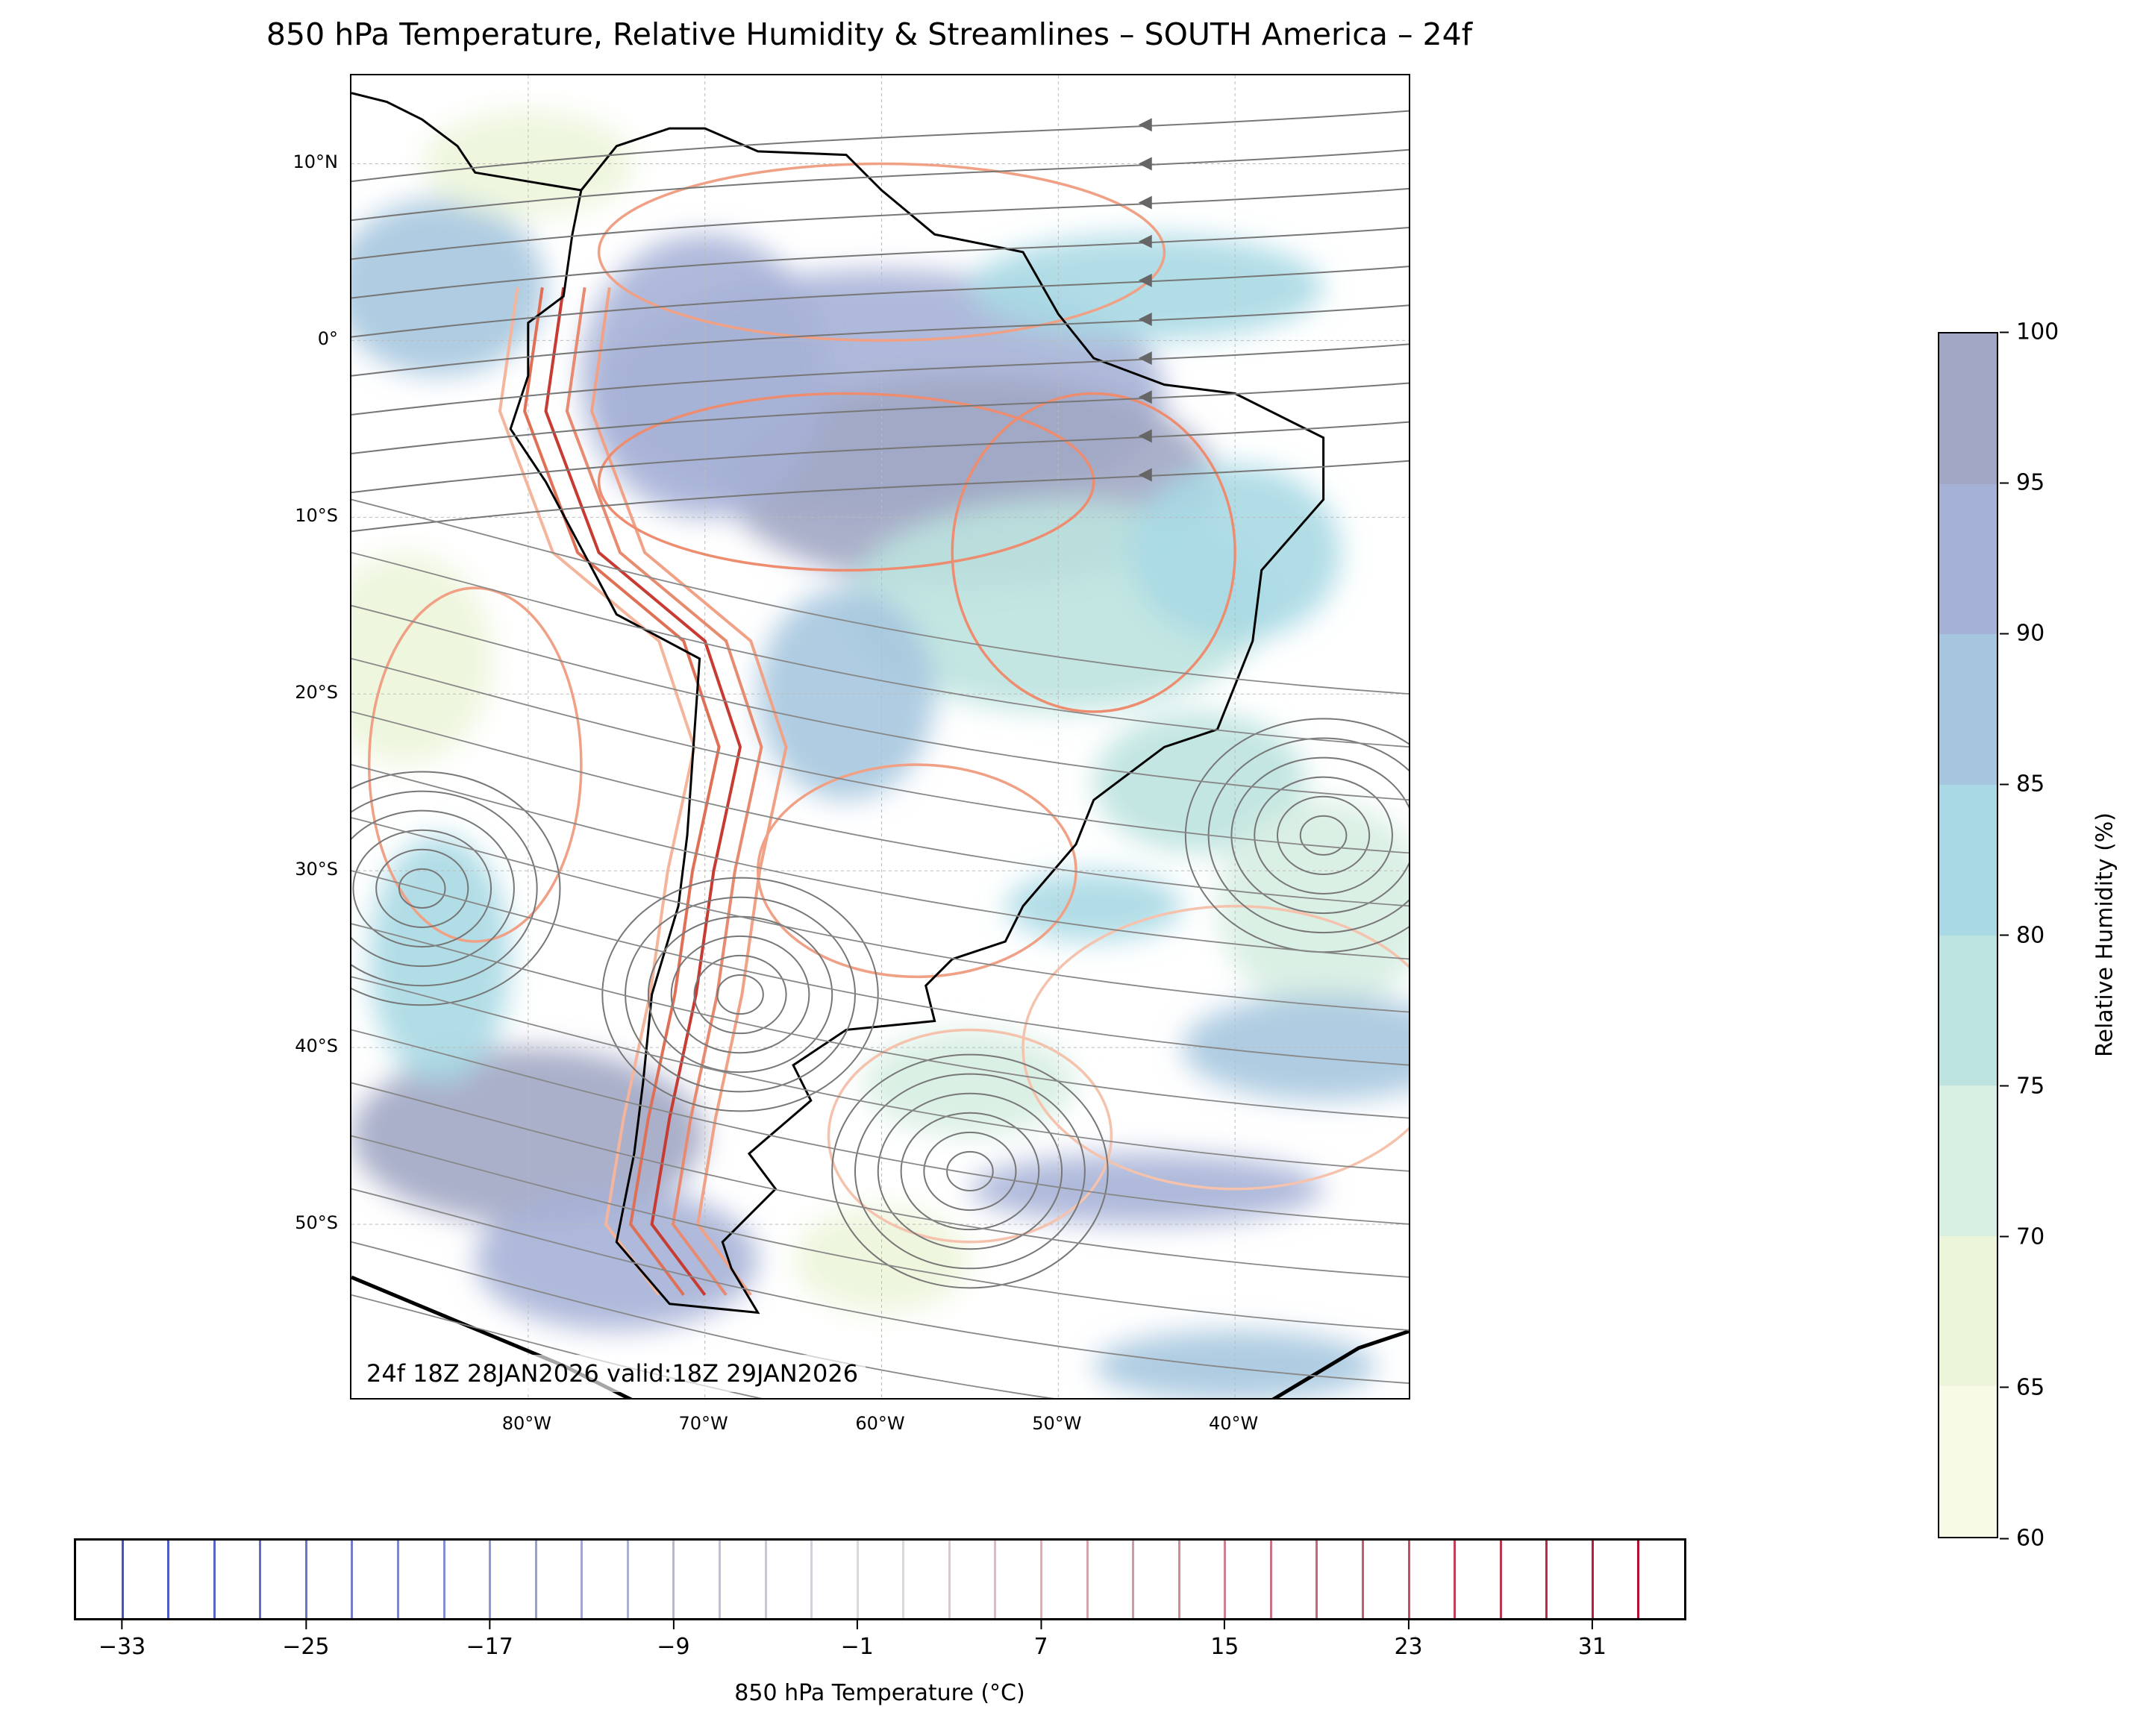  What do you see at coordinates (306, 1647) in the screenshot?
I see `temperature-tick-label: −25` at bounding box center [306, 1647].